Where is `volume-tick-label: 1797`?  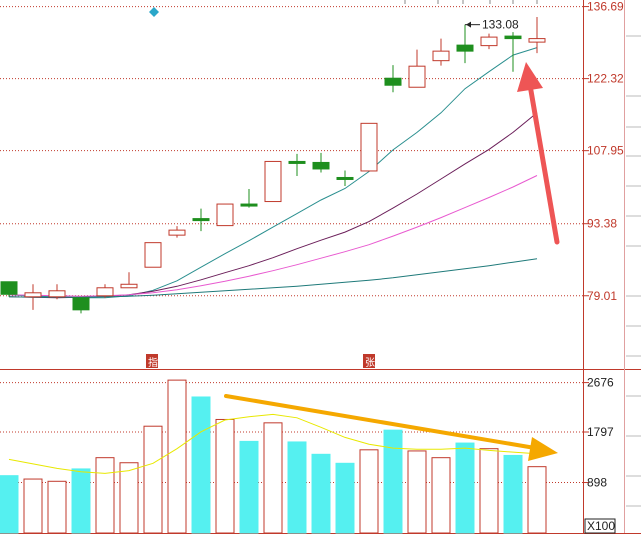
volume-tick-label: 1797 is located at coordinates (600, 432).